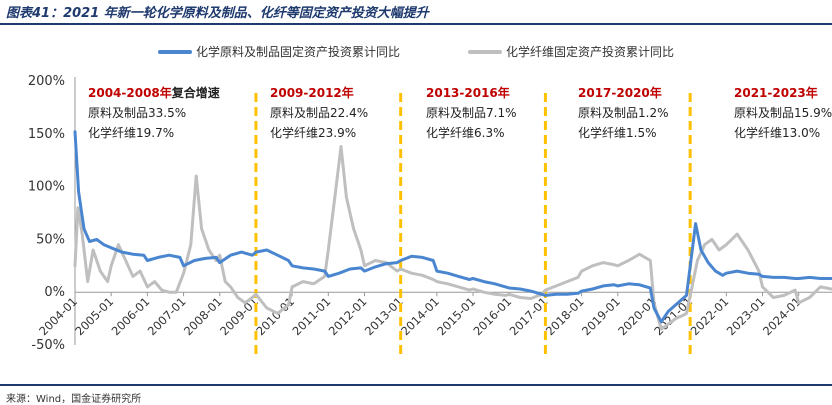  Describe the element at coordinates (312, 316) in the screenshot. I see `x-tick-label: 2011-01` at that location.